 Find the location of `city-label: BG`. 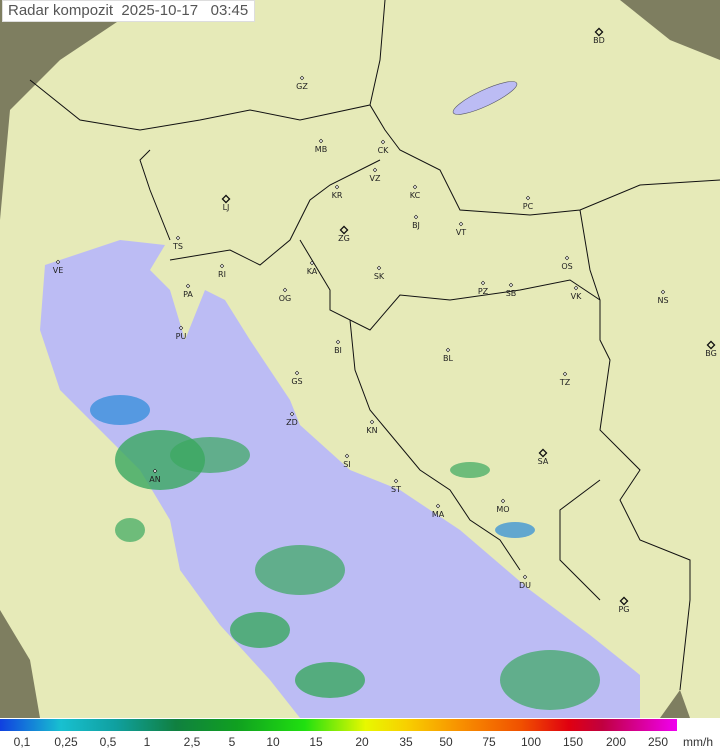

city-label: BG is located at coordinates (711, 353).